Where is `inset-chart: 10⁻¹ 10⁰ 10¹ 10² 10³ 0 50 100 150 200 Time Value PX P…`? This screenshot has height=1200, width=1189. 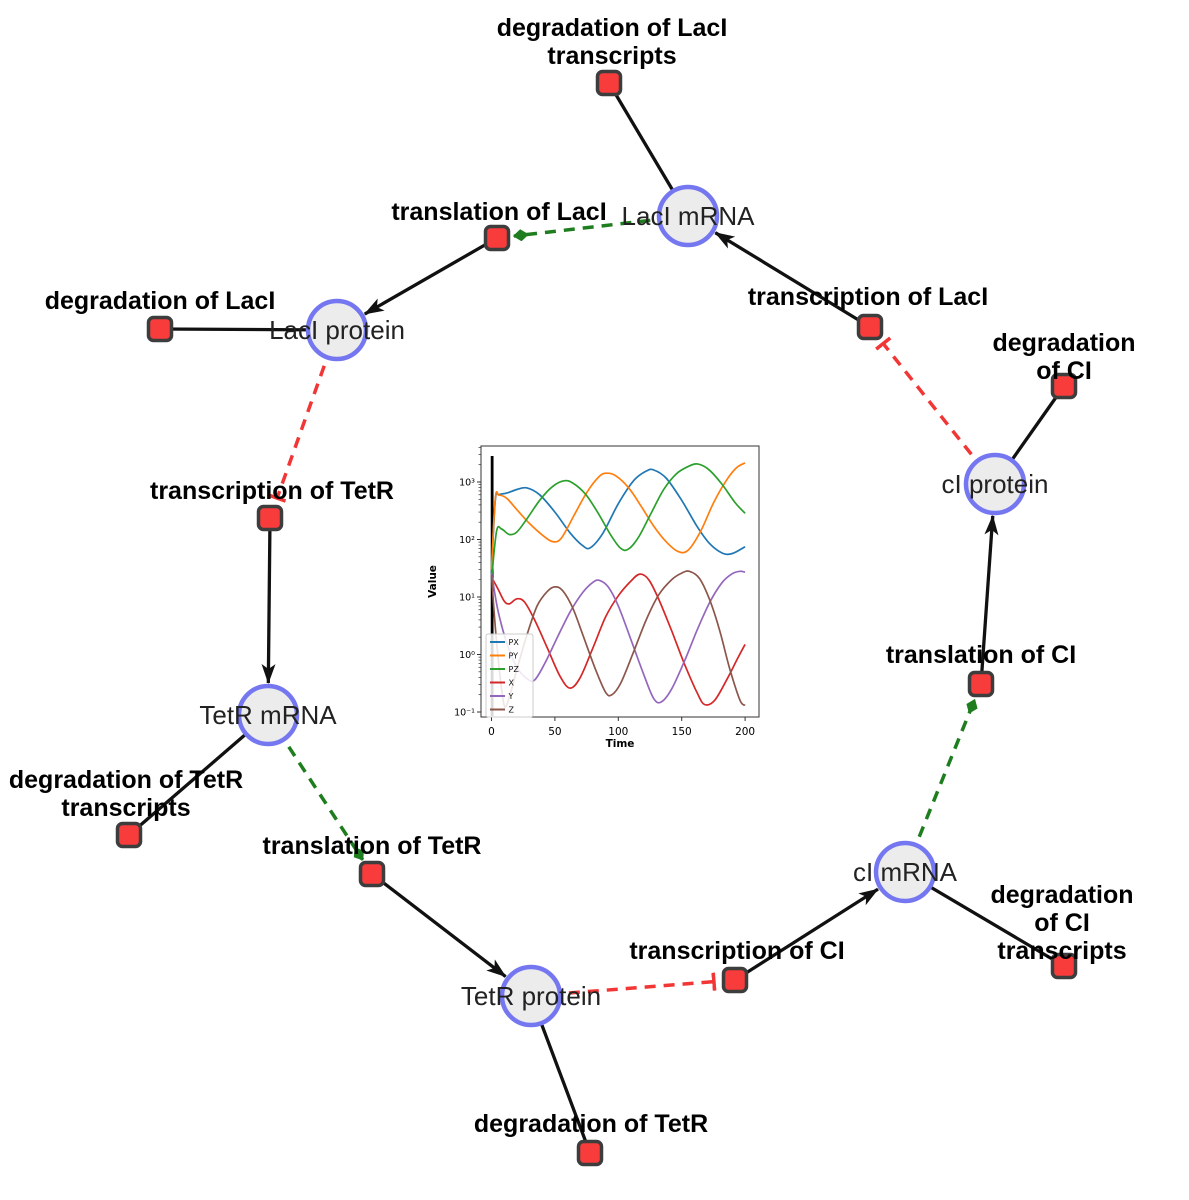
inset-chart: 10⁻¹ 10⁰ 10¹ 10² 10³ 0 50 100 150 200 Time Value PX P… is located at coordinates (608, 596).